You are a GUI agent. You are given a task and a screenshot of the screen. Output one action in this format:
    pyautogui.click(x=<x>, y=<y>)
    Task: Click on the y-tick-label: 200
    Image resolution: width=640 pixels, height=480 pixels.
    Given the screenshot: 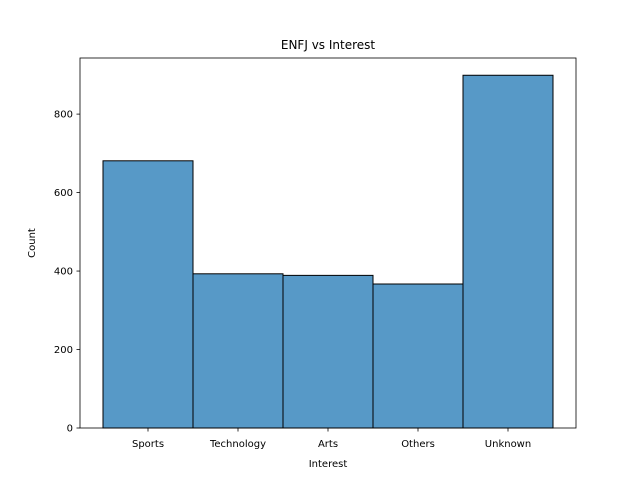 What is the action you would take?
    pyautogui.click(x=63, y=350)
    